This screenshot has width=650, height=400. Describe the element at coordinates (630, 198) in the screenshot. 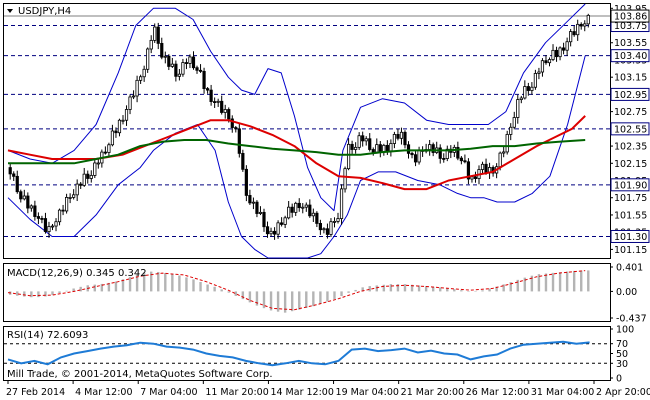

I see `price-tick-label: 101.75` at that location.